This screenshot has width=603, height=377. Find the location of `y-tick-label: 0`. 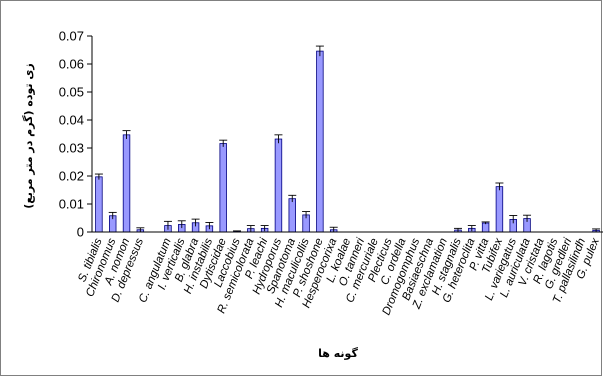

y-tick-label: 0 is located at coordinates (80, 232).